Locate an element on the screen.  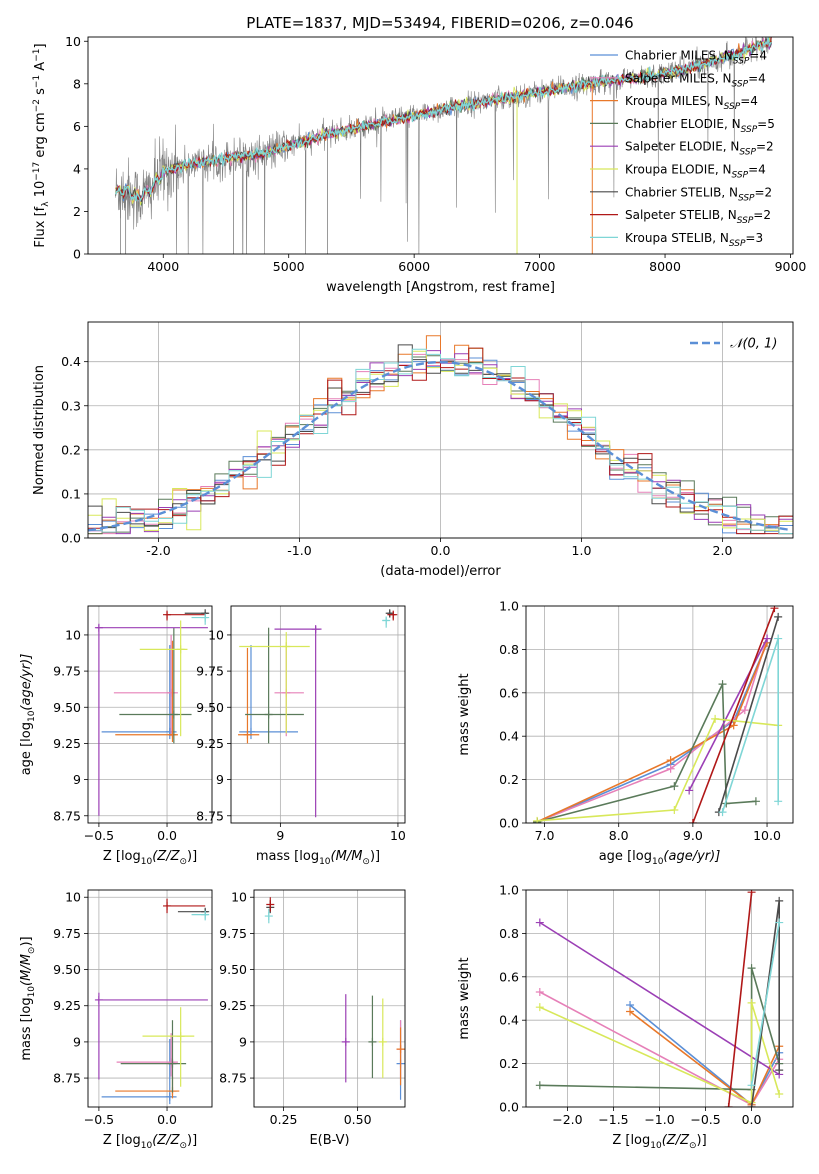
x-tick-label: 0.25 is located at coordinates (284, 1119).